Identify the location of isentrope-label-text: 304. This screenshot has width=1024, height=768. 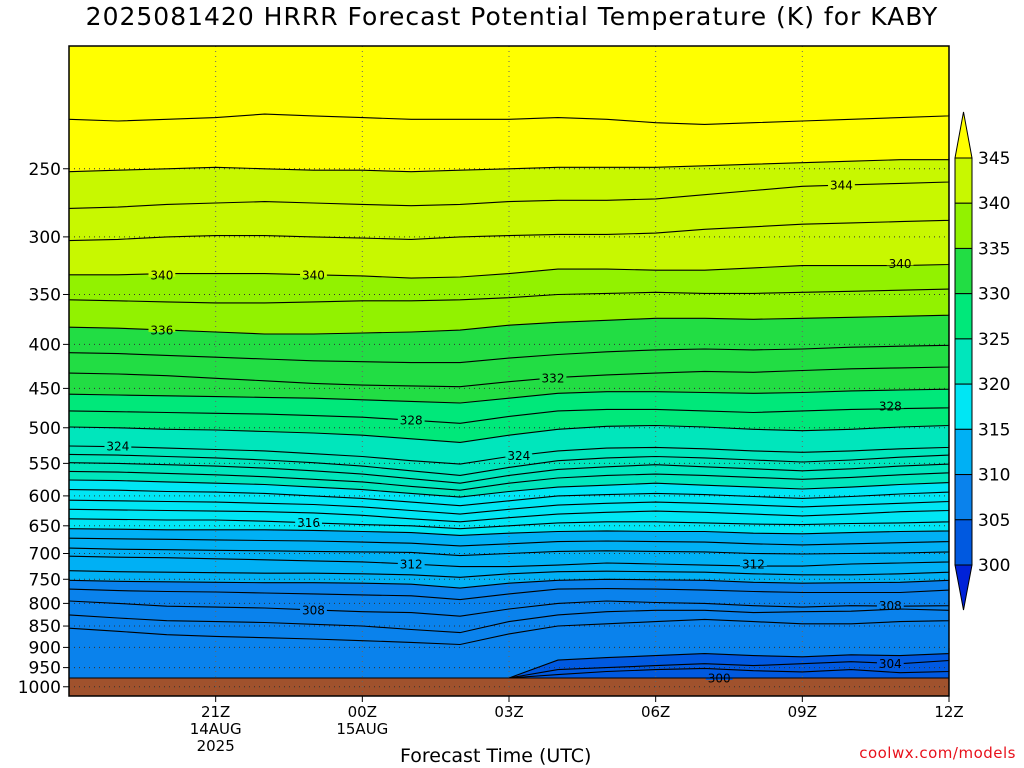
(890, 664).